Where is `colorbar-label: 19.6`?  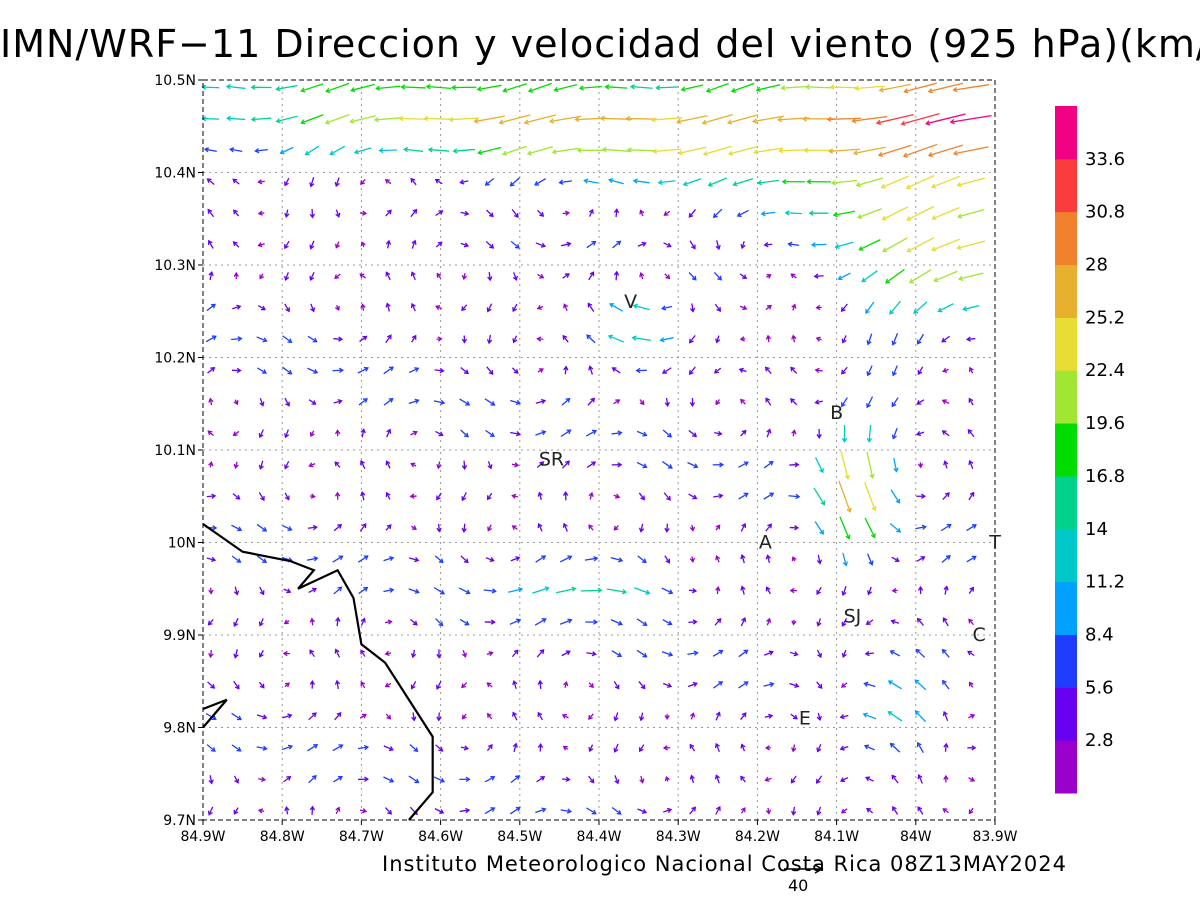
colorbar-label: 19.6 is located at coordinates (1105, 423).